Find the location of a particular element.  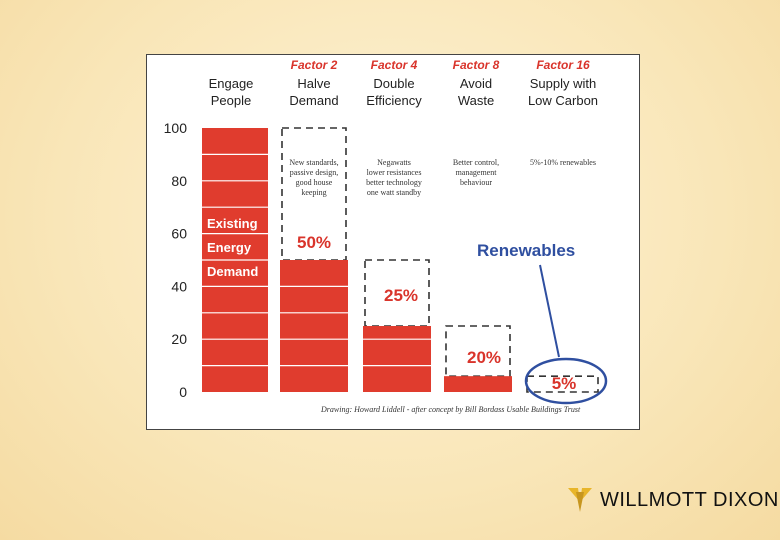

renewables-pointer-line is located at coordinates (549, 311).